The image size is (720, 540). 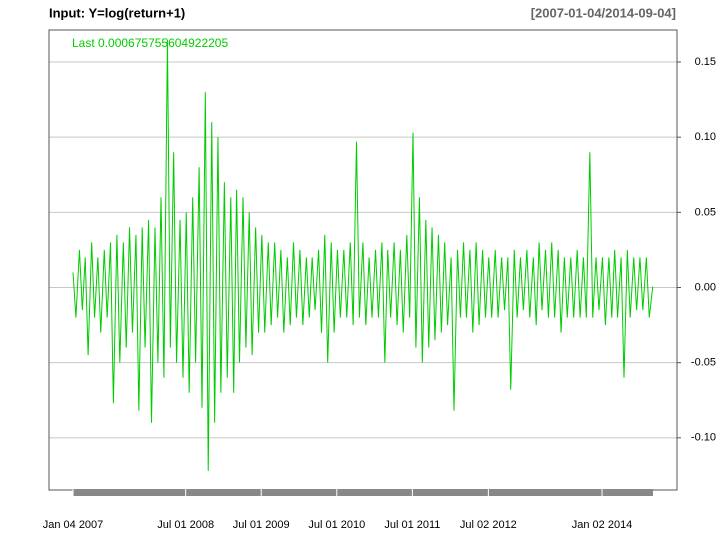 I want to click on last-value: Last 0.000675755604922205, so click(x=150, y=43).